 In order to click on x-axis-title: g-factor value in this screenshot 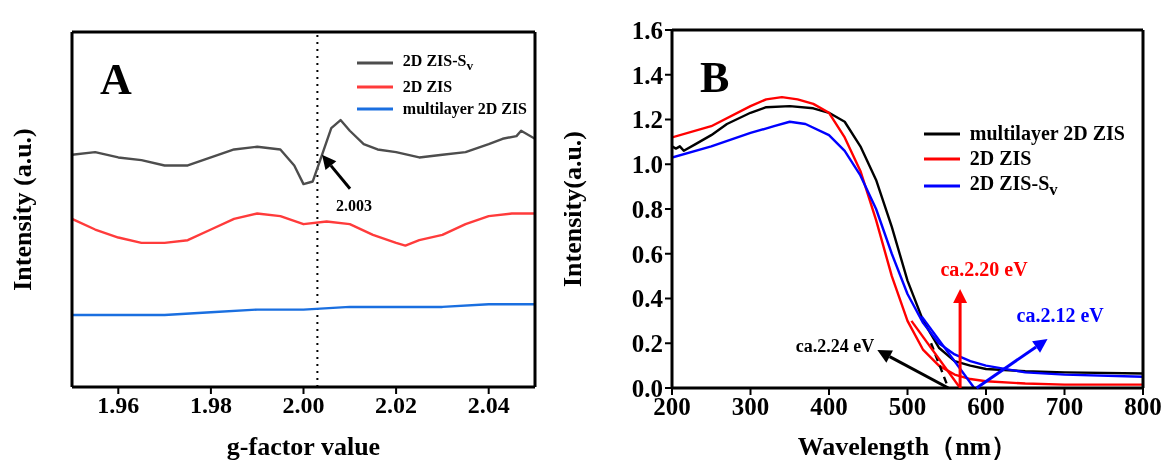, I will do `click(303, 446)`.